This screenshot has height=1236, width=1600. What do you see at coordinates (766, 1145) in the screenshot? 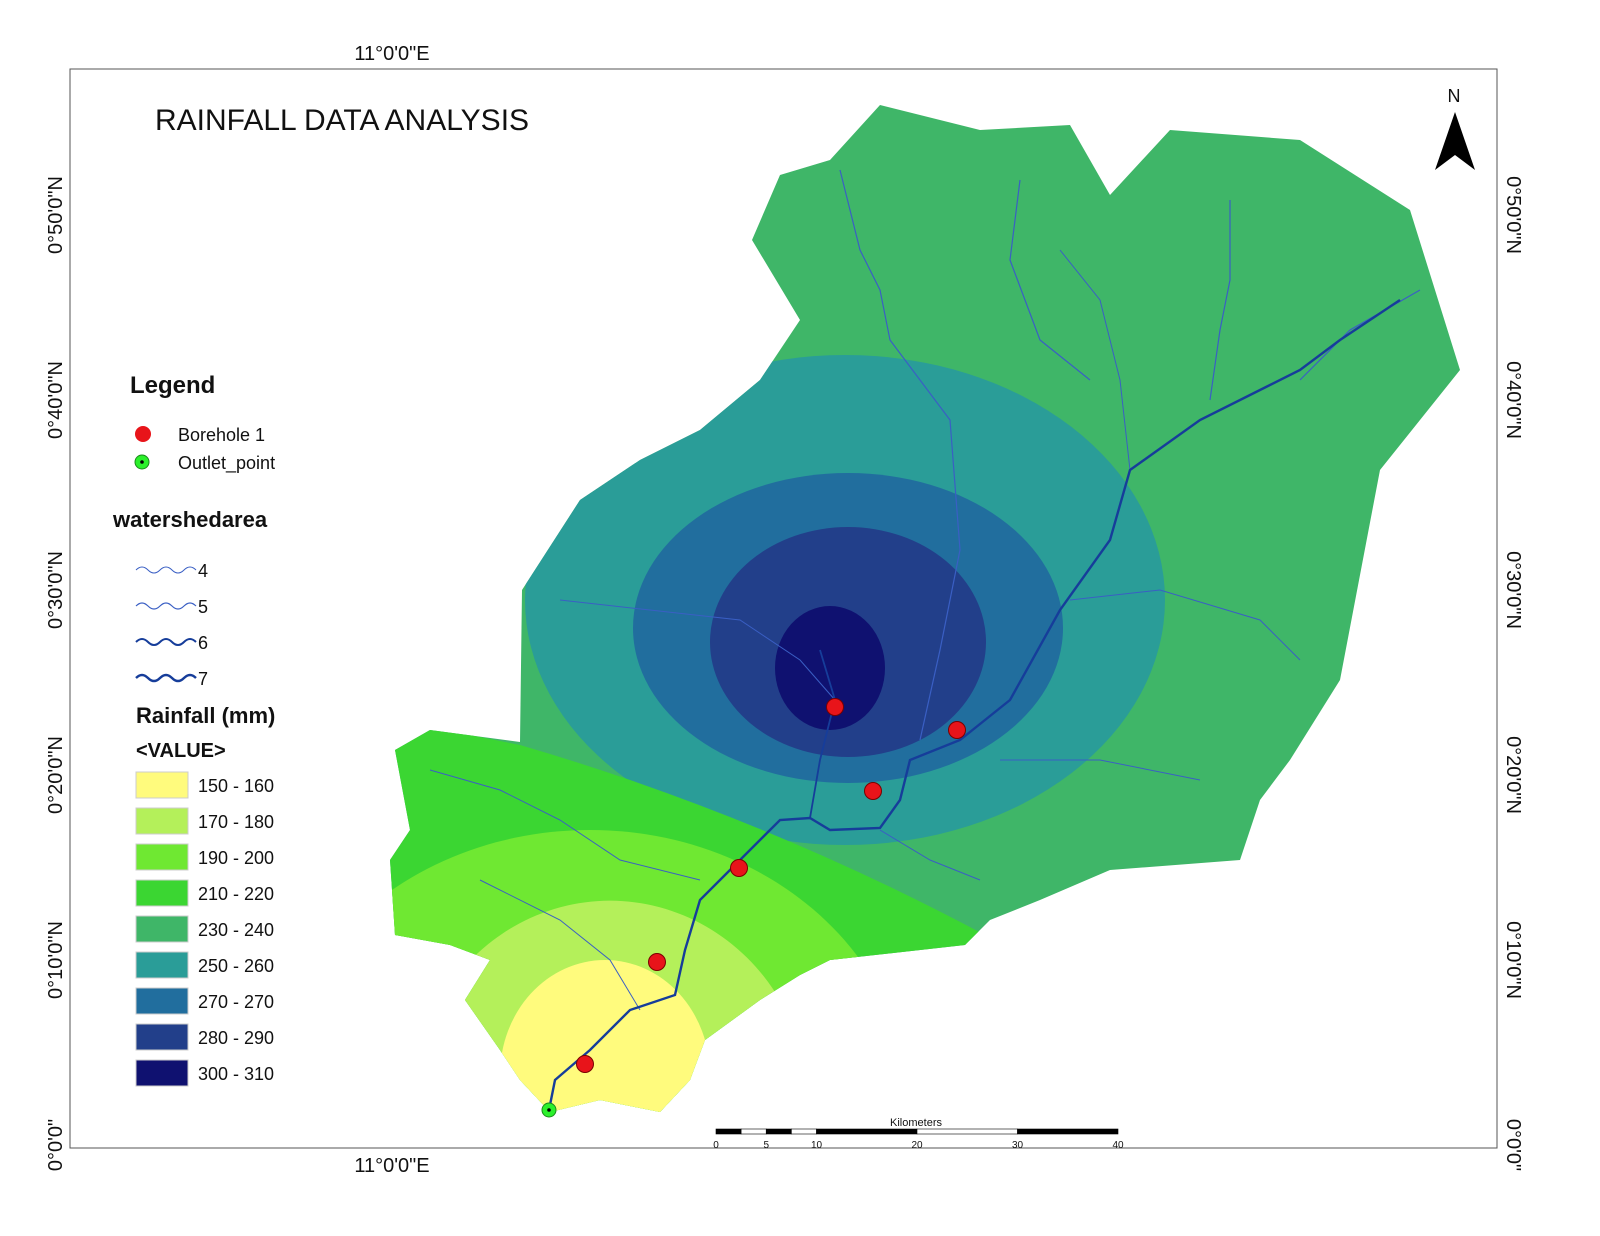
I see `scale-tick-label: 5` at bounding box center [766, 1145].